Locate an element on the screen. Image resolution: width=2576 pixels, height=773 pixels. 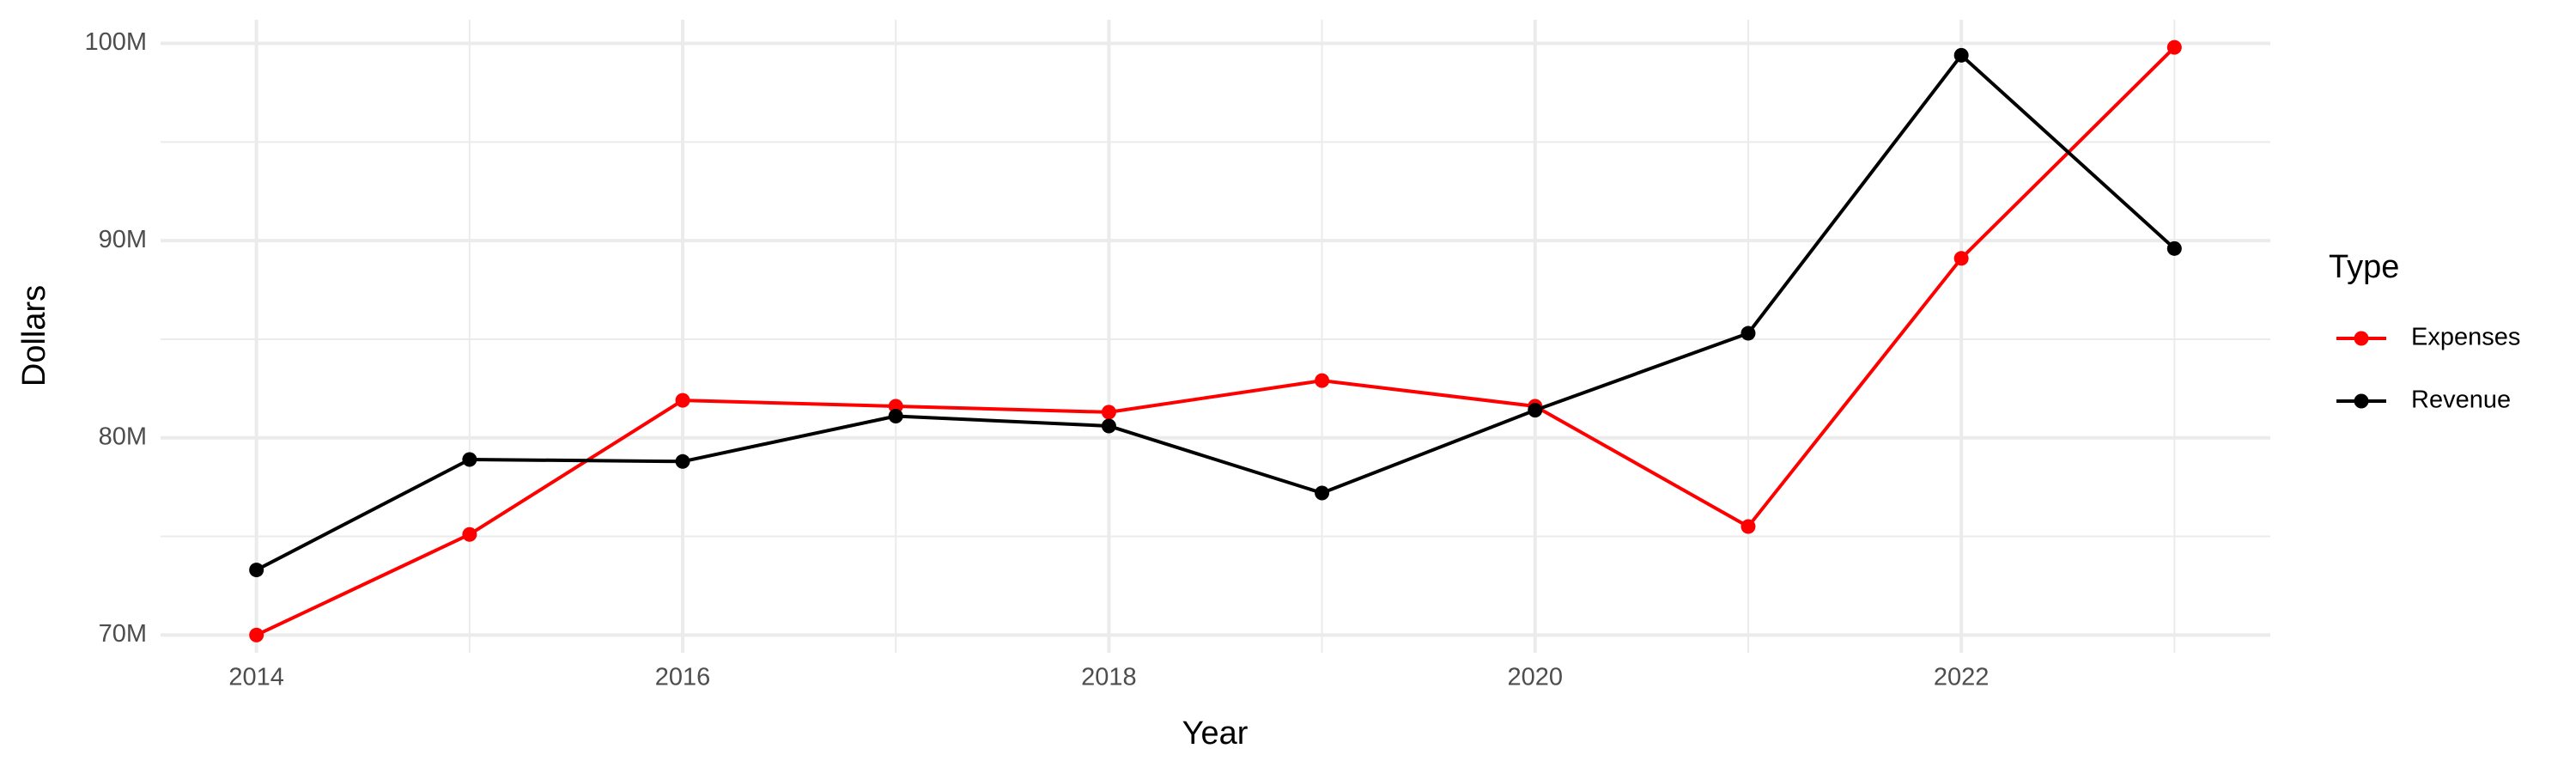
y-tick-label: 80M is located at coordinates (123, 436).